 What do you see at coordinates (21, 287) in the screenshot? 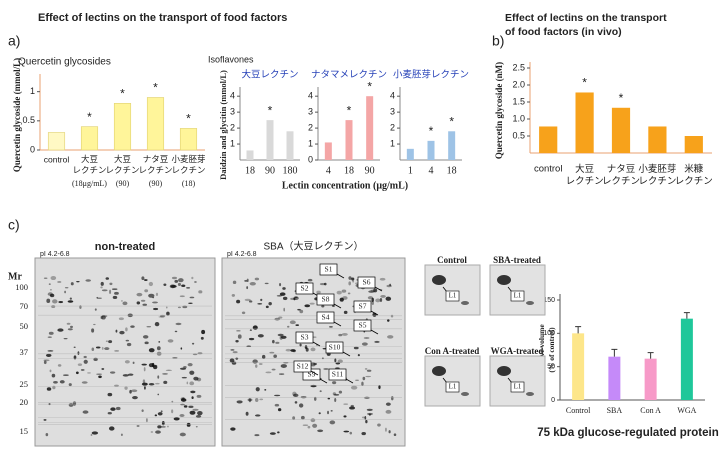
I see `mr-tick-label: 100` at bounding box center [21, 287].